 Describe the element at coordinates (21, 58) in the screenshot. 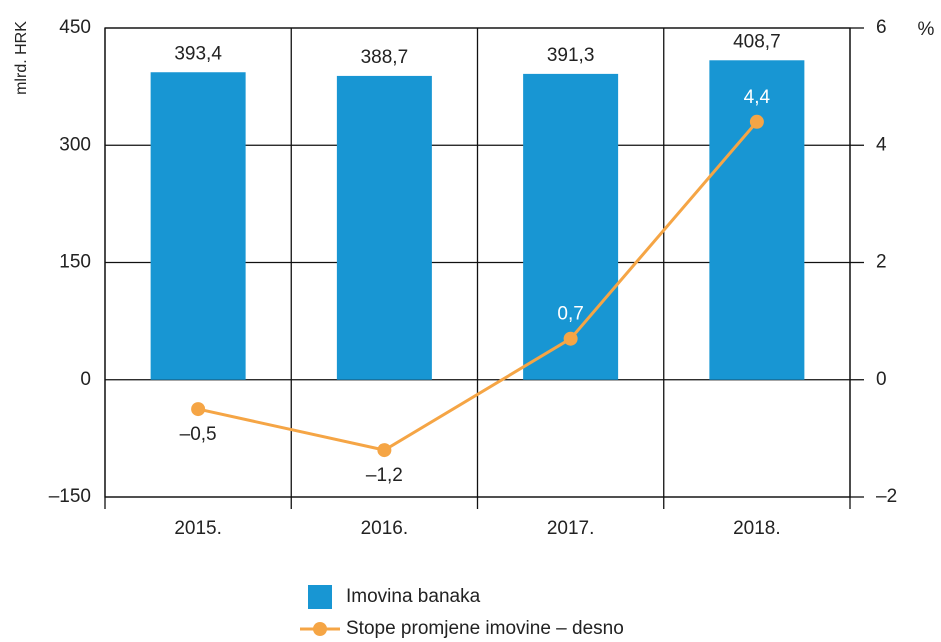

I see `y-axis-label: mlrd. HRK` at that location.